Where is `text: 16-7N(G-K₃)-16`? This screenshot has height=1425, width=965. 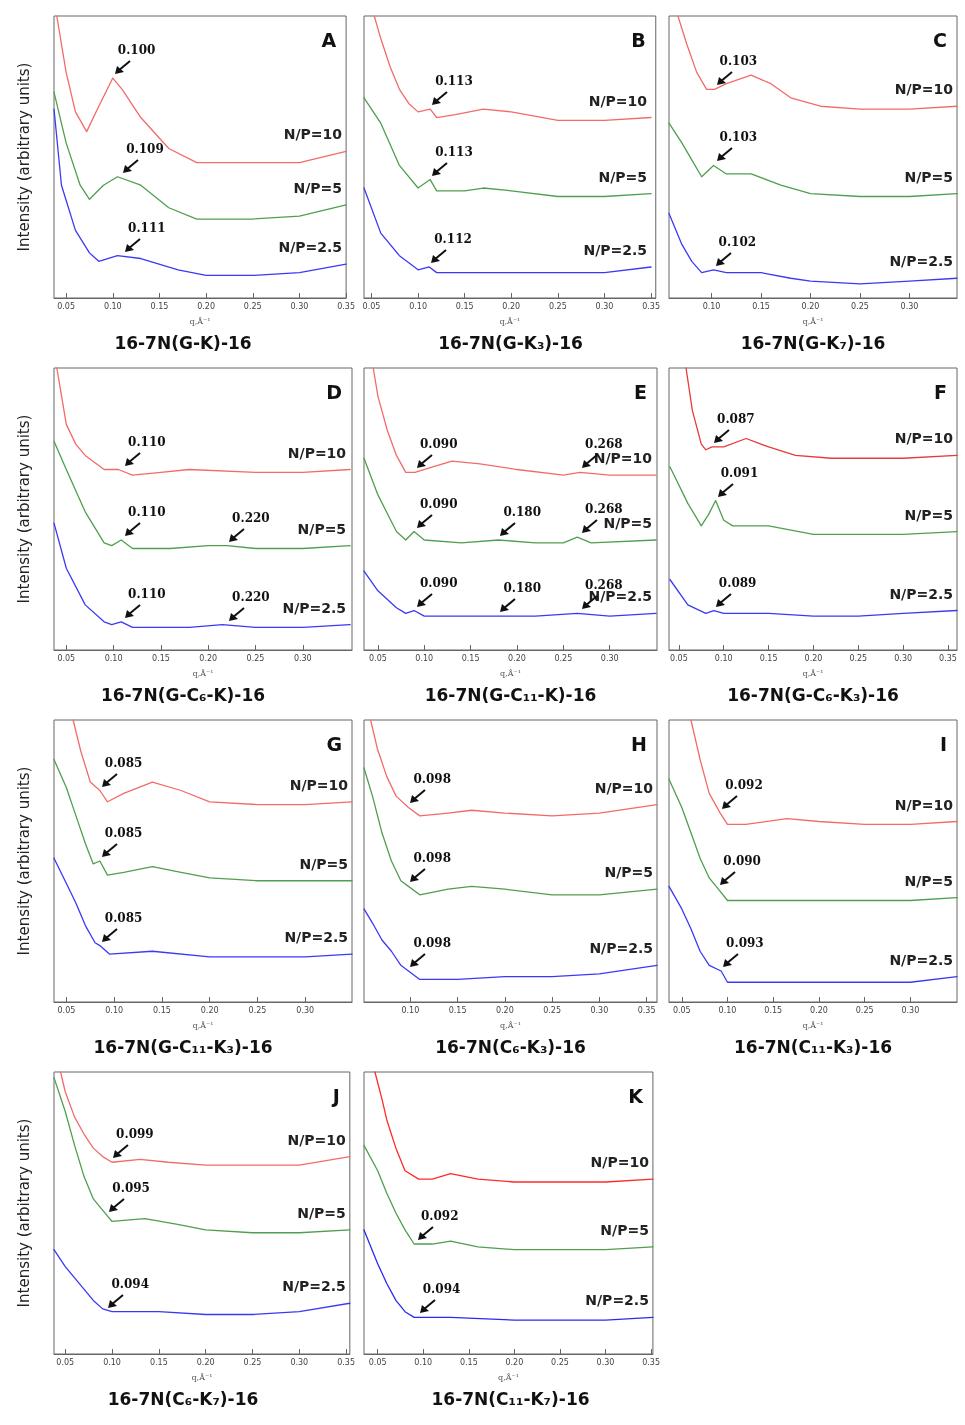 text: 16-7N(G-K₃)-16 is located at coordinates (510, 342).